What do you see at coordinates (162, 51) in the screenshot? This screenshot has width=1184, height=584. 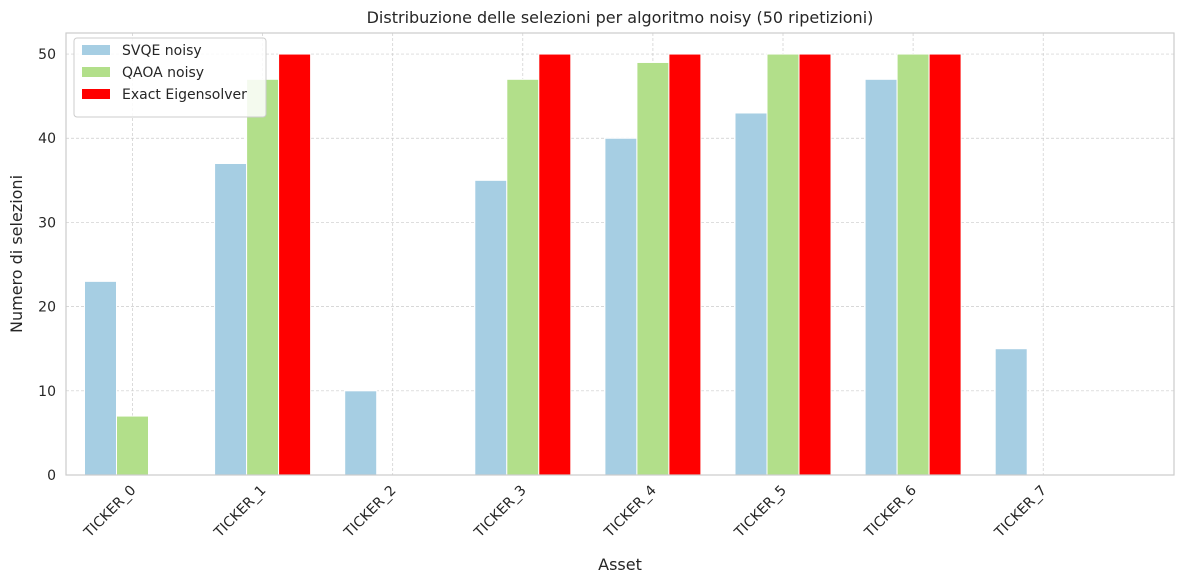 I see `legend-label: SVQE noisy` at bounding box center [162, 51].